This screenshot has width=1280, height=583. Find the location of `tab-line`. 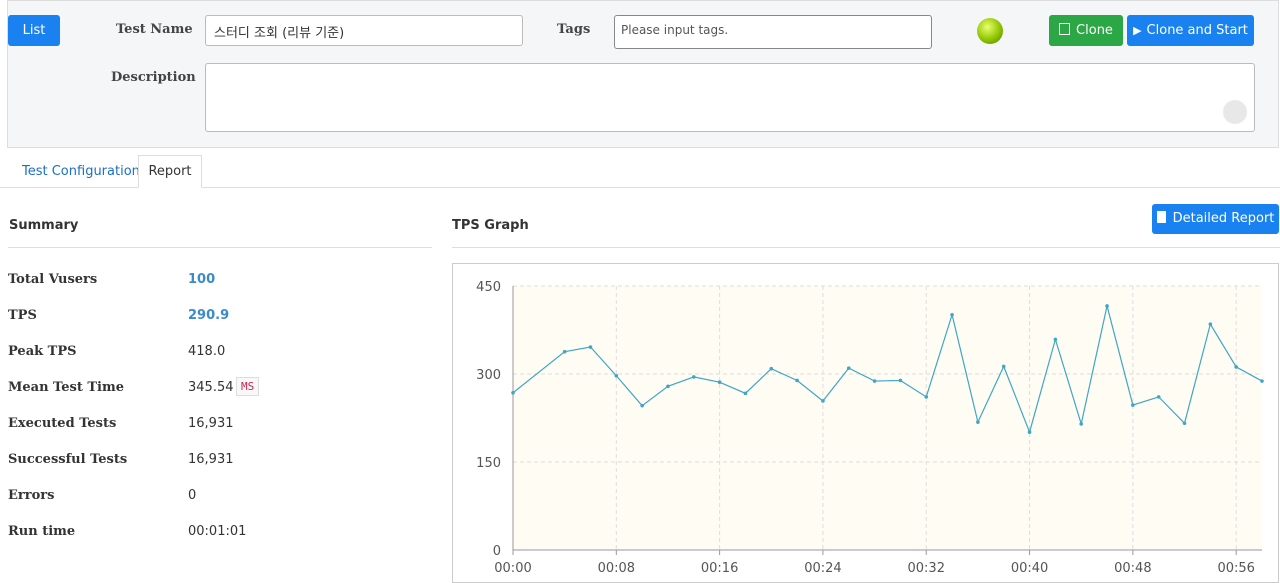

tab-line is located at coordinates (640, 187).